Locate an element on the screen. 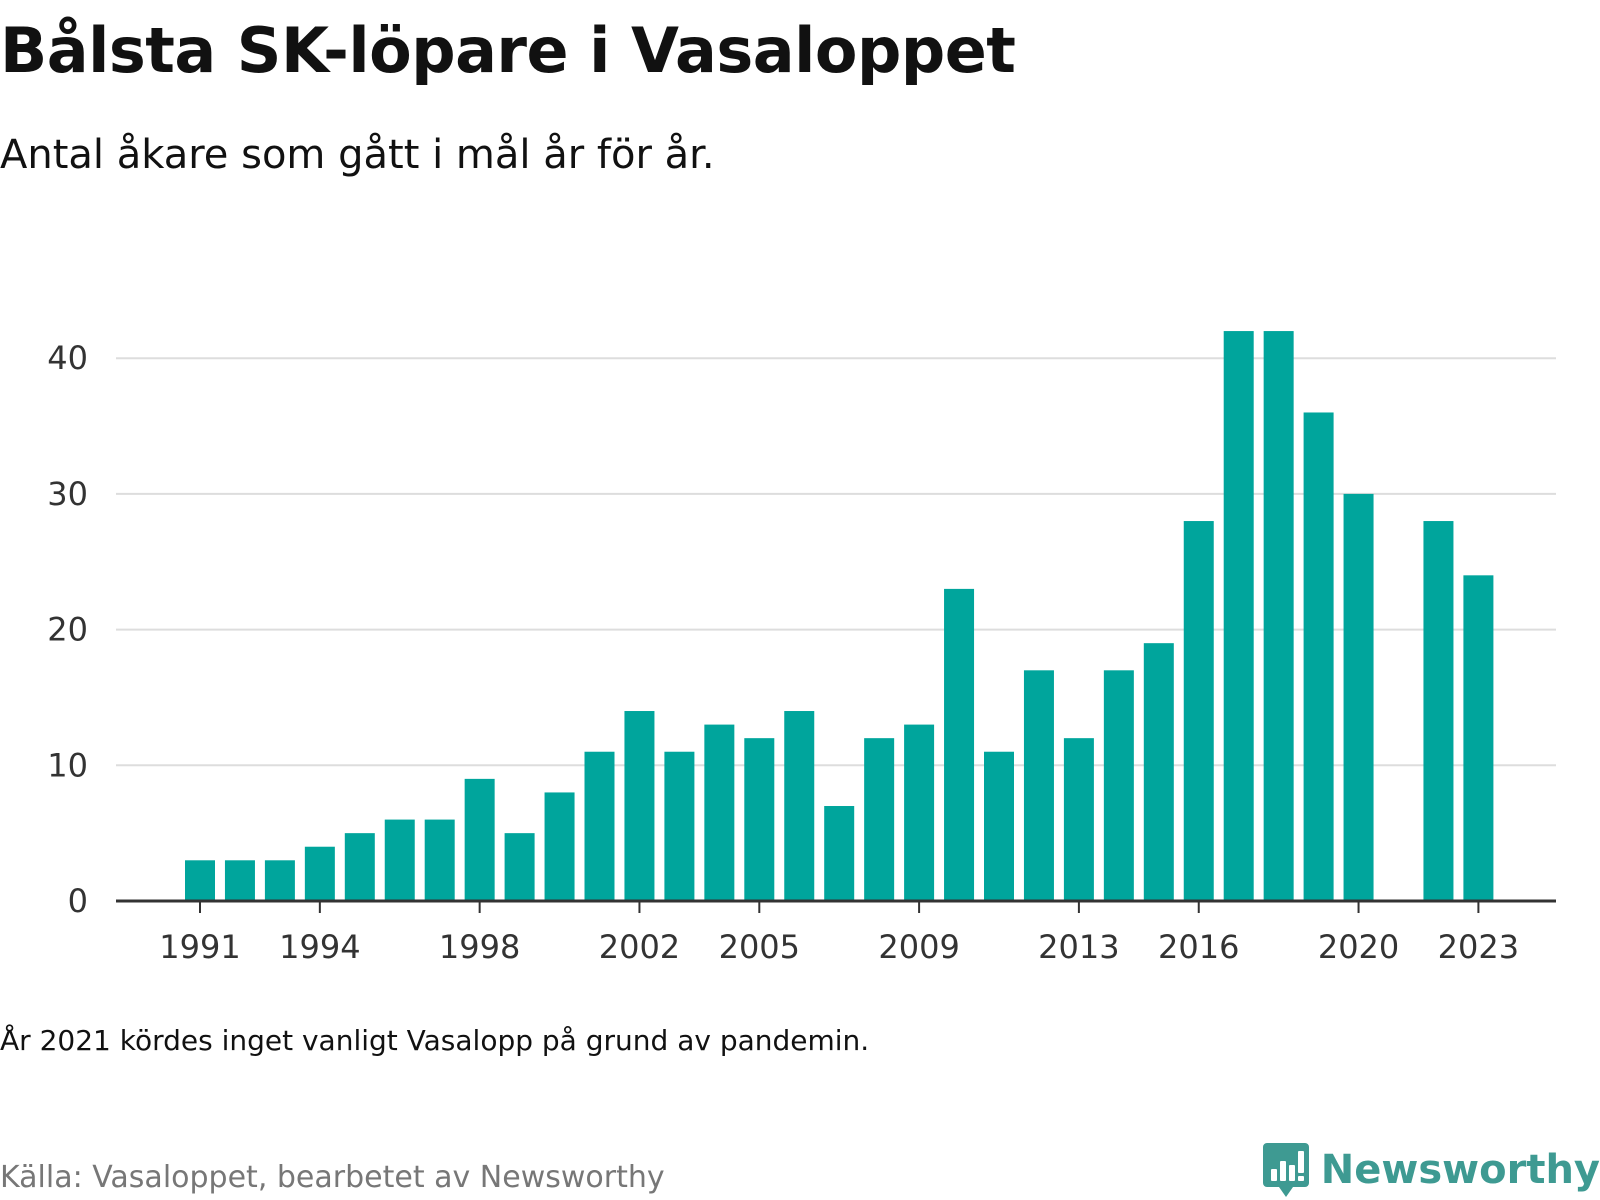 Image resolution: width=1600 pixels, height=1200 pixels. y-tick-label: 40 is located at coordinates (67, 358).